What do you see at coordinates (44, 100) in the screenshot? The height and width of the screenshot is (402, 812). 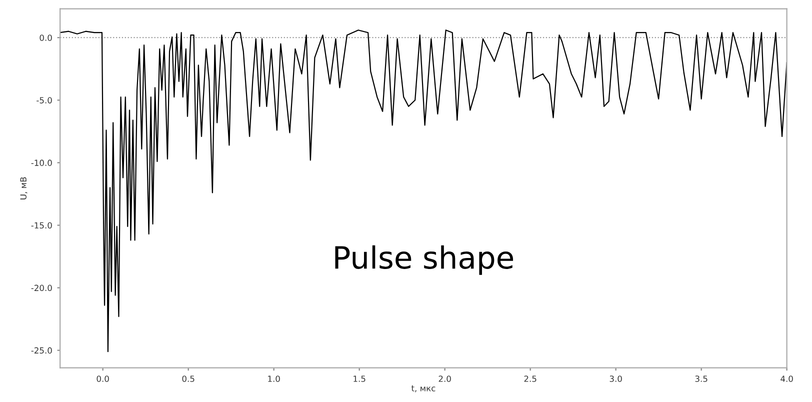 I see `y-tick-label: -5.0` at bounding box center [44, 100].